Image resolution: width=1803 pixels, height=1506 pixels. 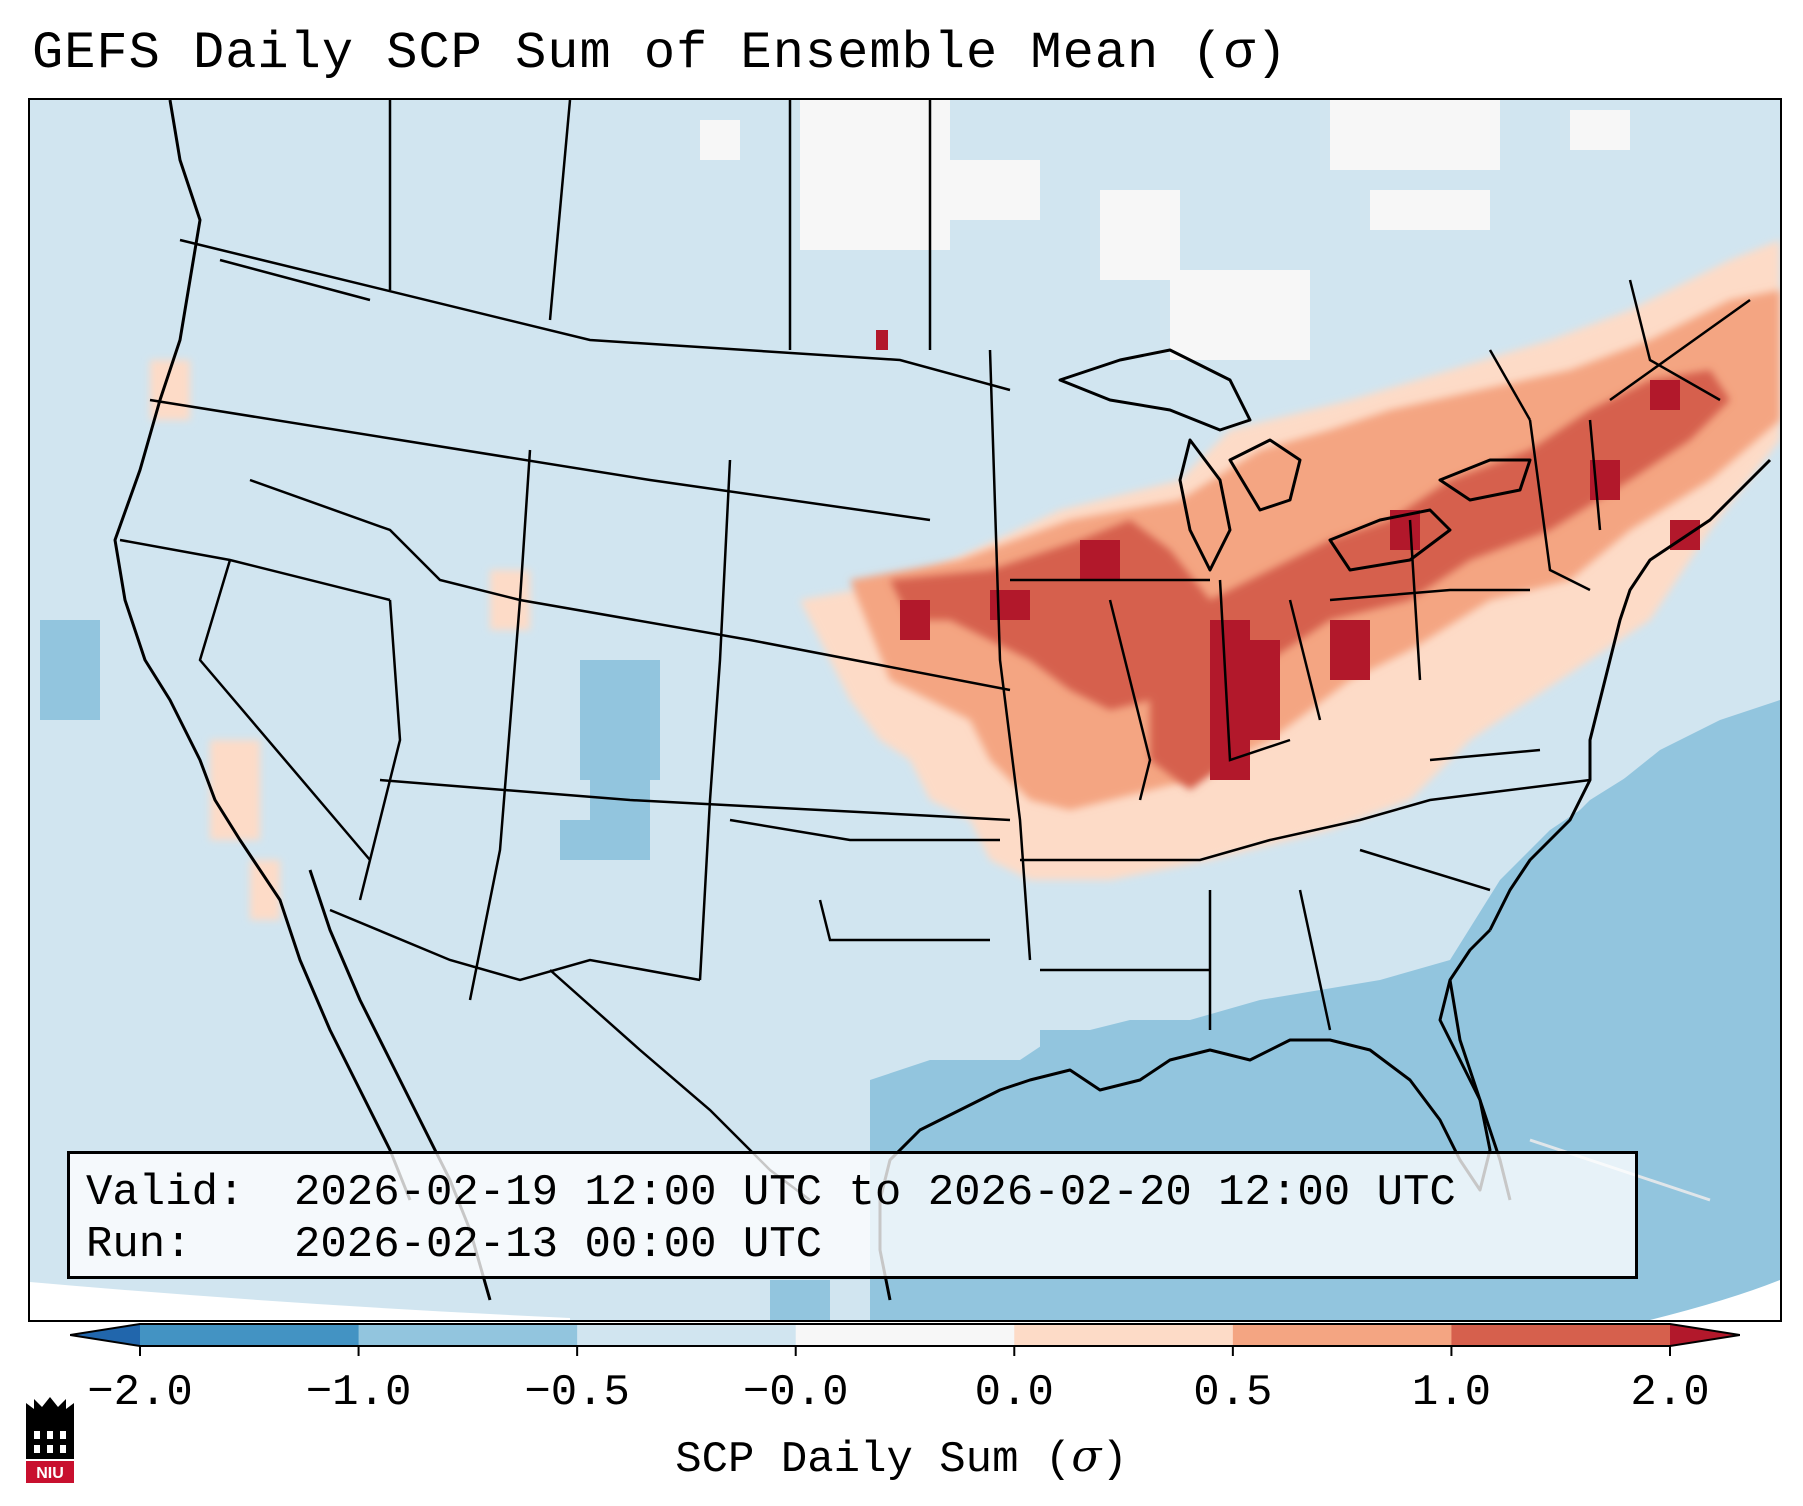 What do you see at coordinates (1705, 1335) in the screenshot?
I see `colorbar-over-extend` at bounding box center [1705, 1335].